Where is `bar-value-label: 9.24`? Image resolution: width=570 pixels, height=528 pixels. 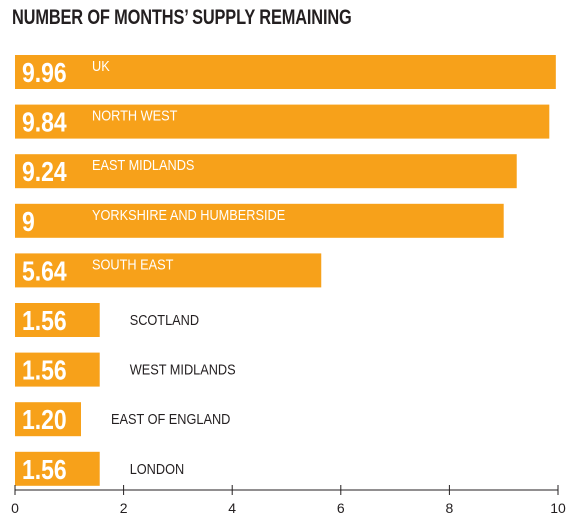 bar-value-label: 9.24 is located at coordinates (44, 172).